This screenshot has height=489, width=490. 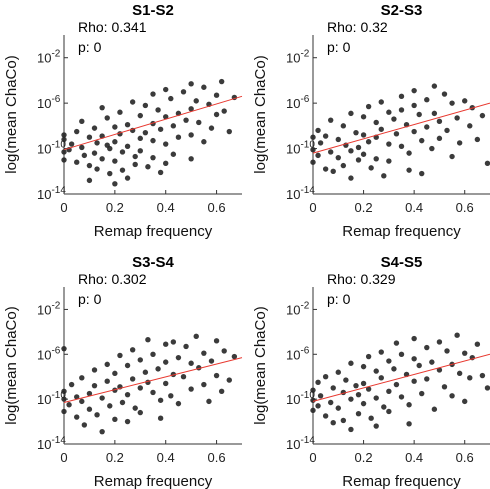 I want to click on p-annotation: p: 0, so click(x=90, y=299).